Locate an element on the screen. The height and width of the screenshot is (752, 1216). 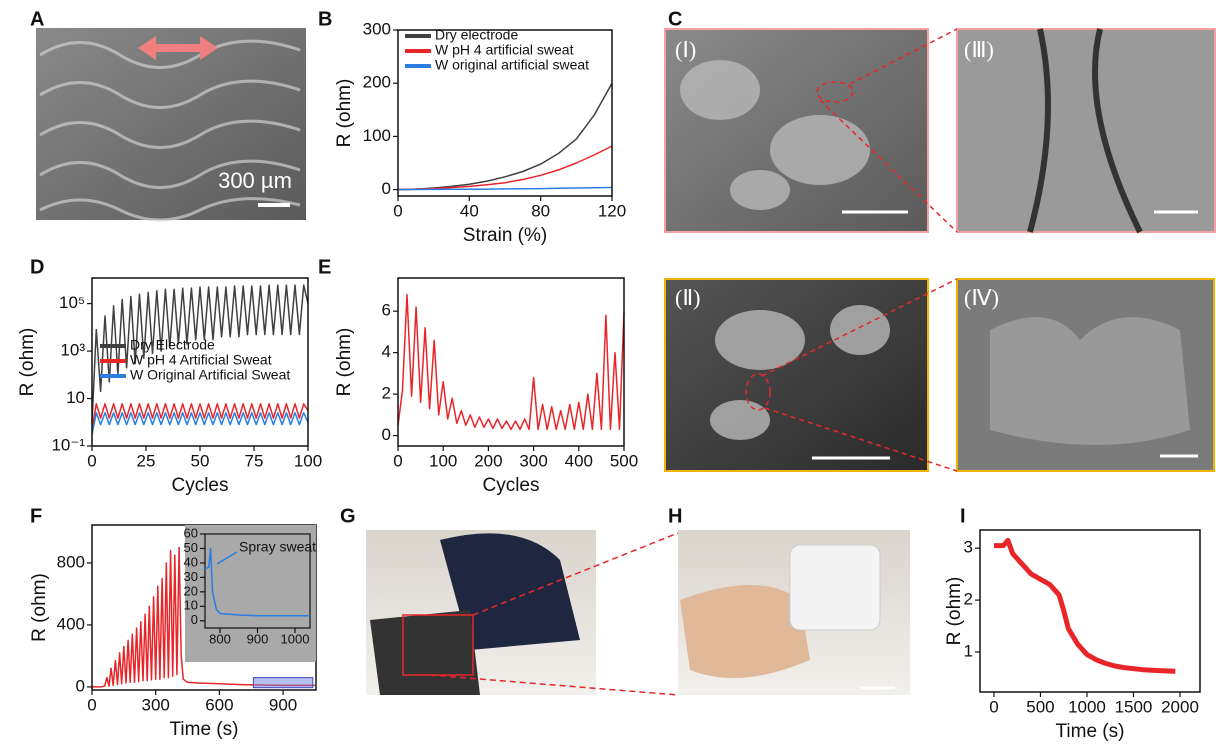
y-tick-label: 50 is located at coordinates (191, 547).